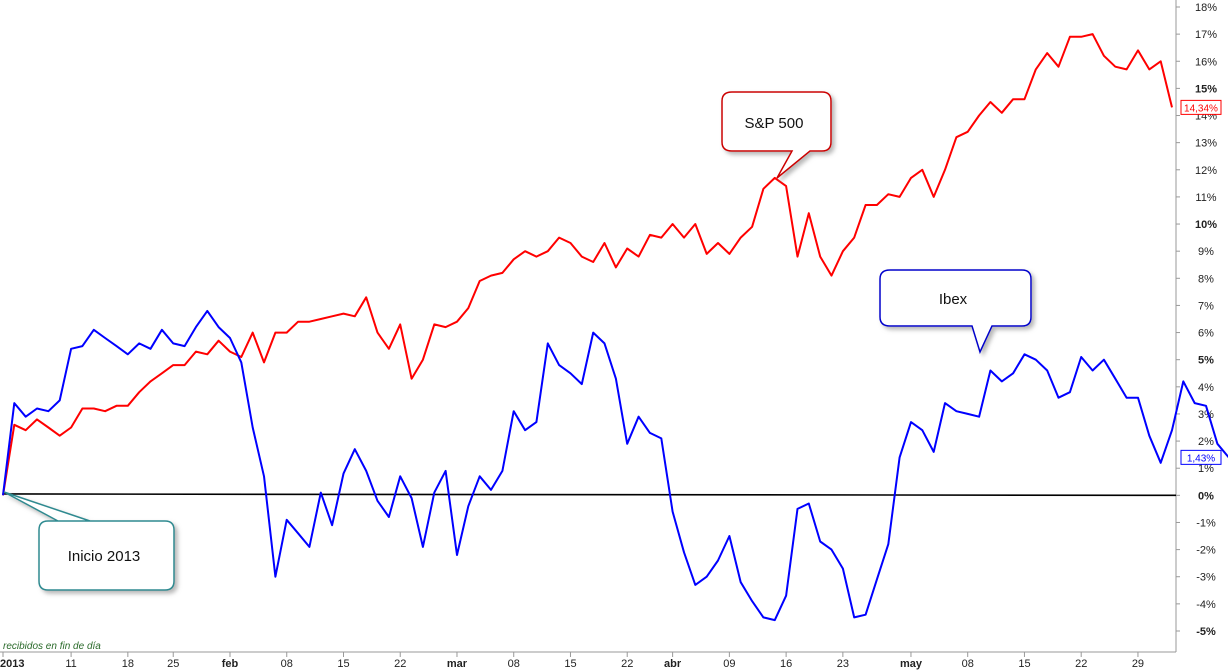 The height and width of the screenshot is (670, 1228). What do you see at coordinates (1206, 469) in the screenshot?
I see `y-tick-label: 1%` at bounding box center [1206, 469].